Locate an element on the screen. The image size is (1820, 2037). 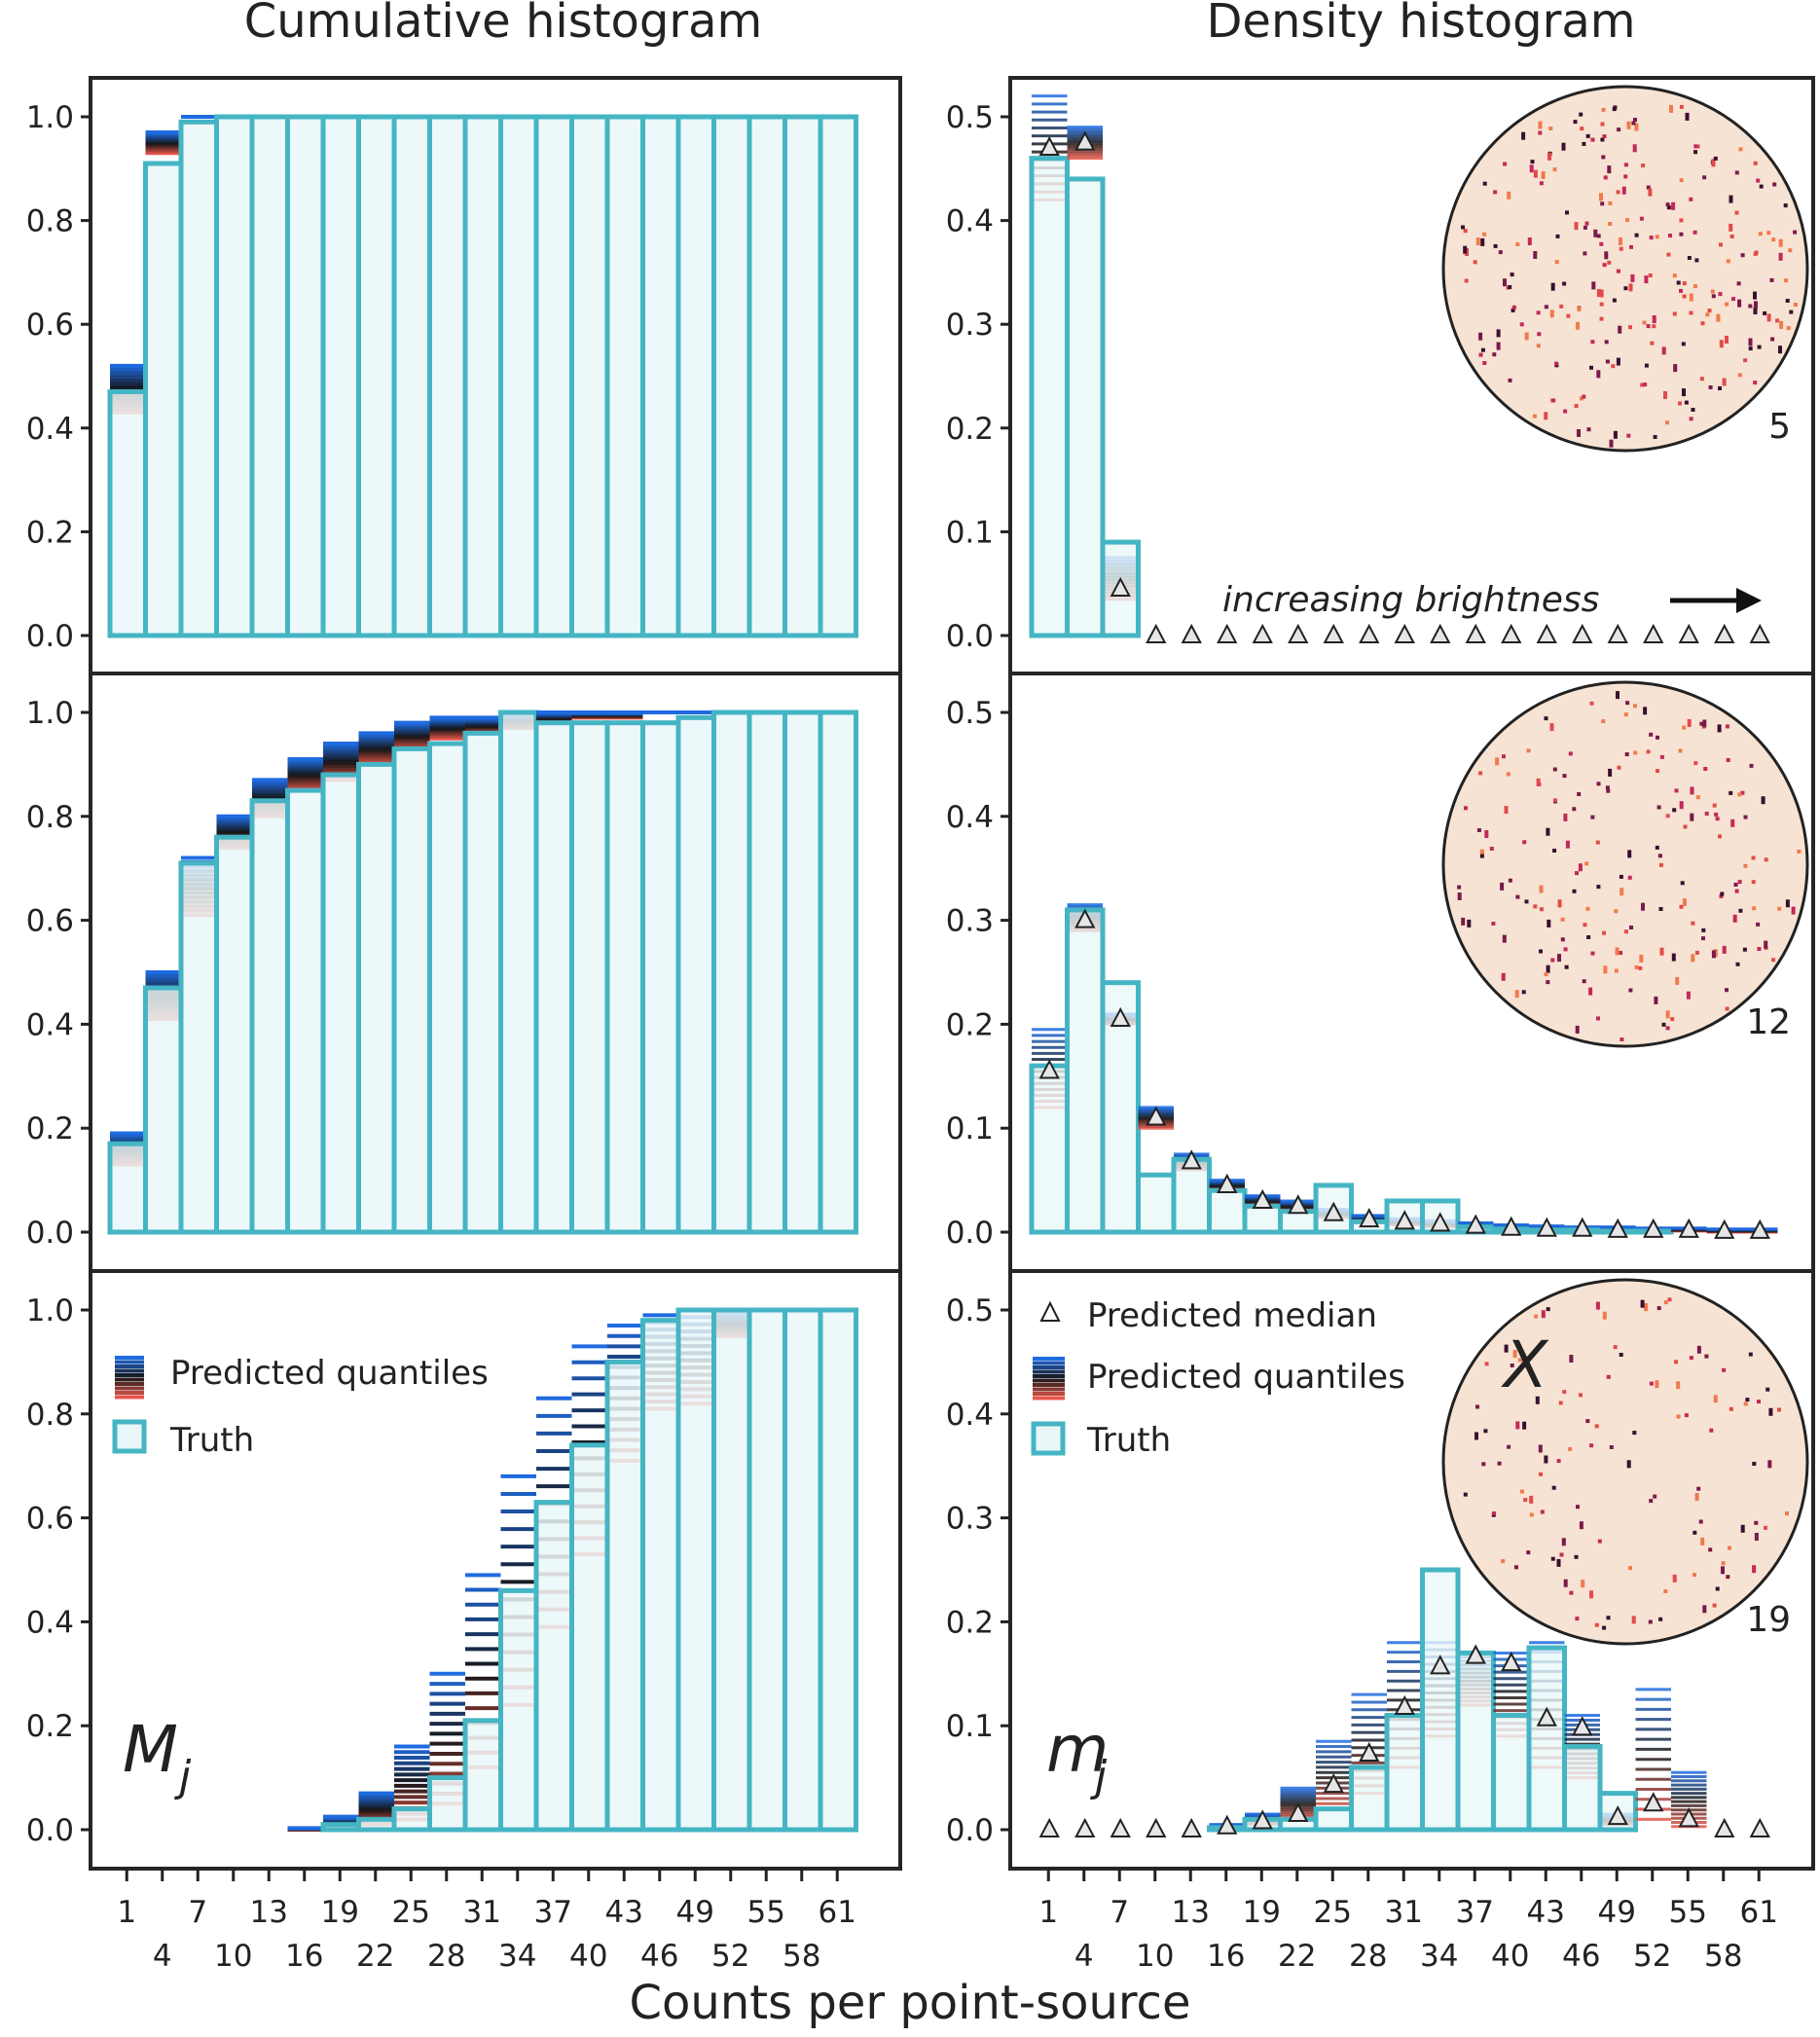
legend-truth-label: Truth is located at coordinates (1128, 1440).